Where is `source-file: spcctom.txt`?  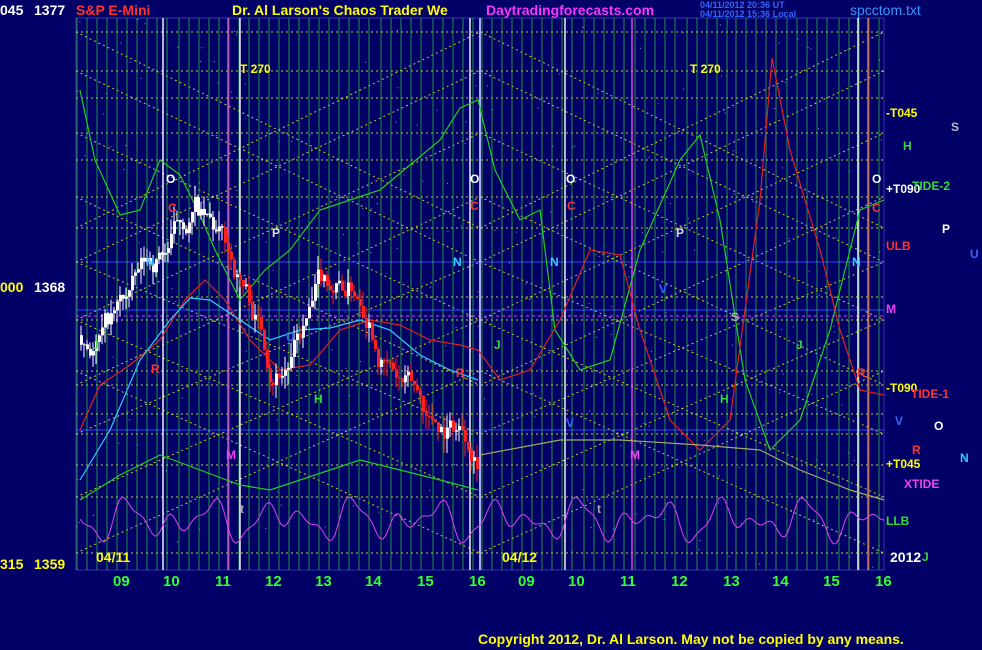
source-file: spcctom.txt is located at coordinates (885, 10).